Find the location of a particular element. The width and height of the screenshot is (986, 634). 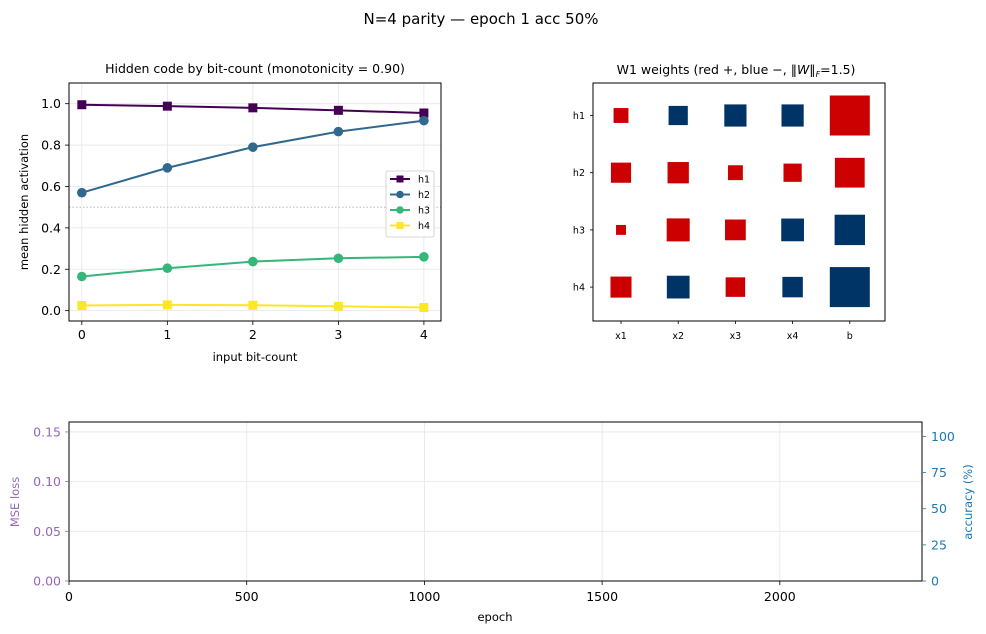

weight-cell-h4-x1 is located at coordinates (621, 287).